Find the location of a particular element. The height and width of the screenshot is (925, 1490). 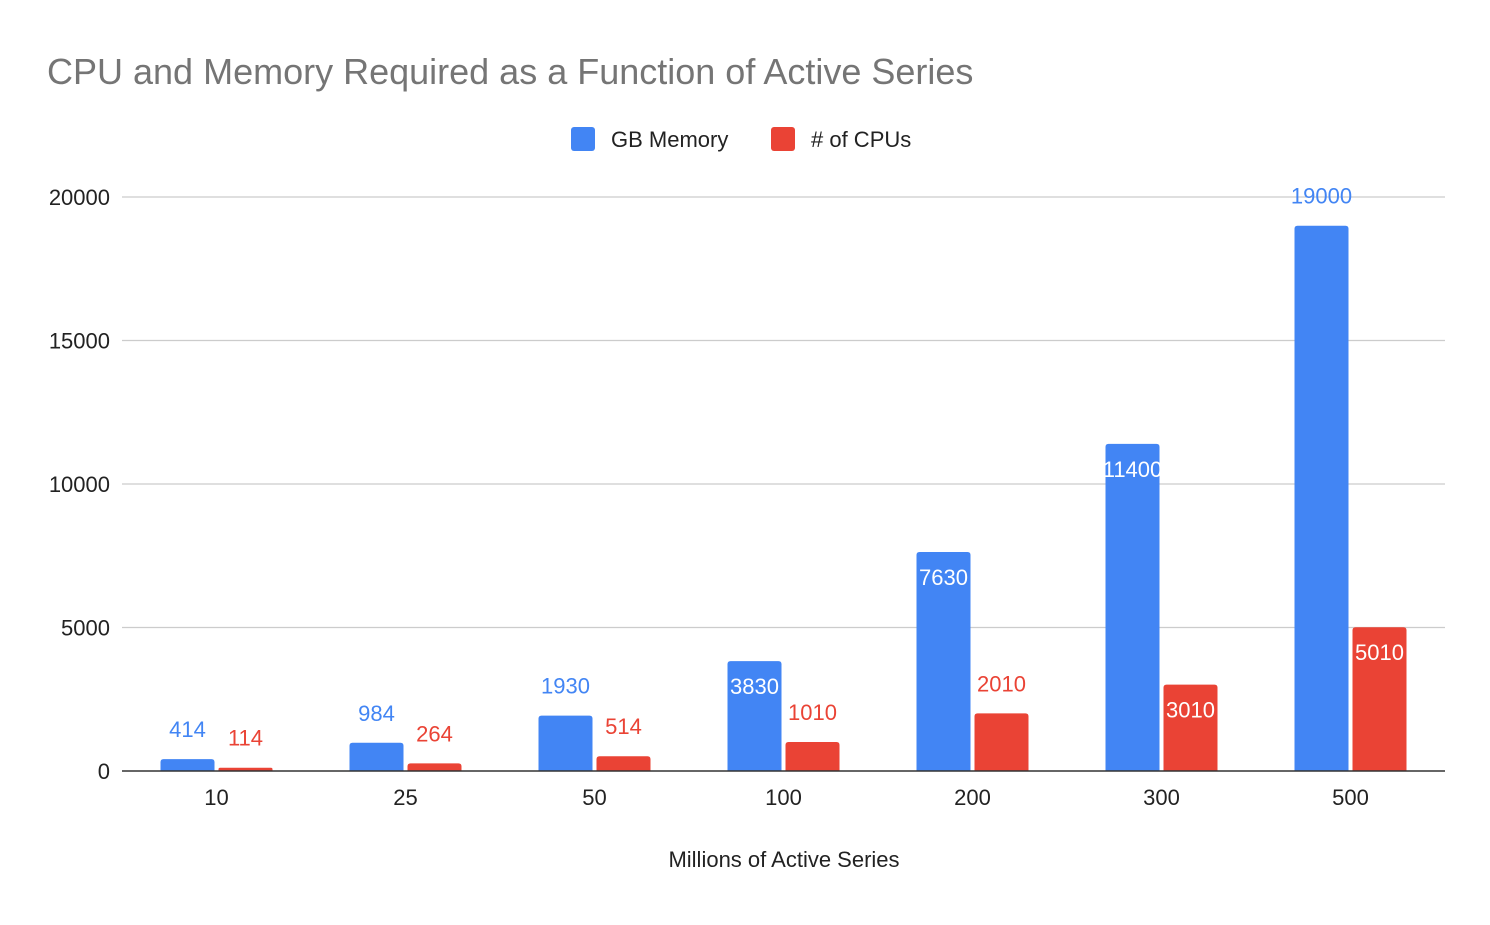

data-label-gb-memory-300: 11400 is located at coordinates (1133, 469).